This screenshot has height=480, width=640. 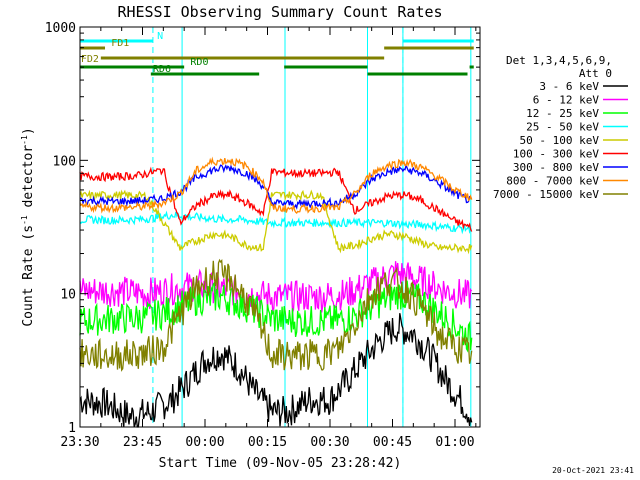 I want to click on x-tick-label: 01:00, so click(x=454, y=442).